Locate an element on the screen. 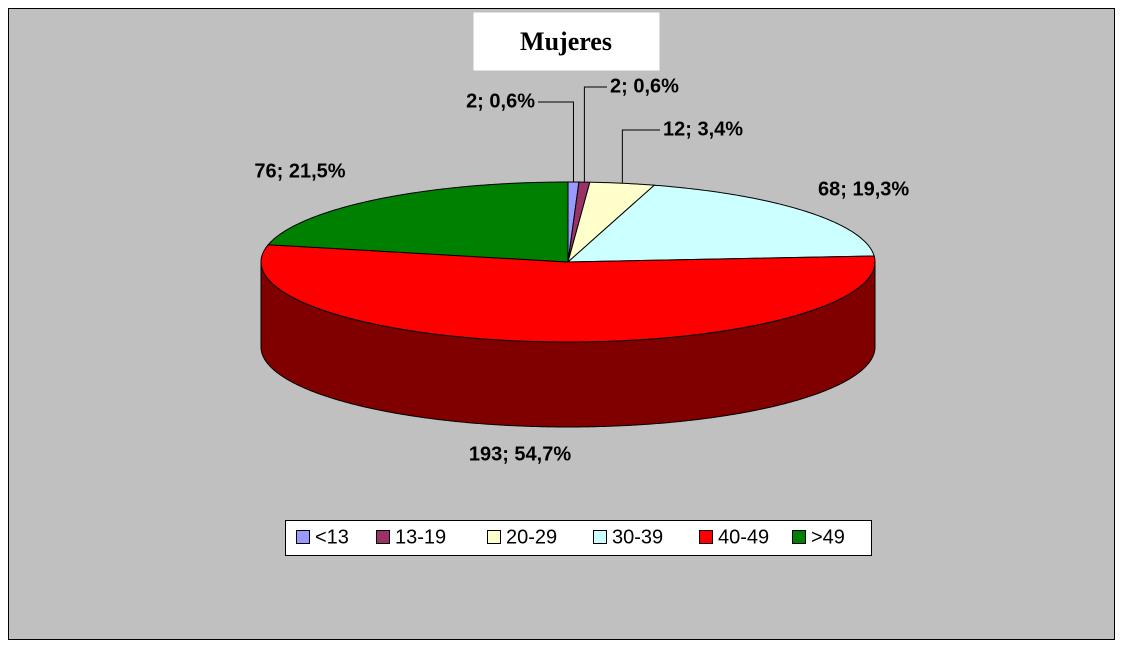  data-label: 76; 21,5% is located at coordinates (299, 171).